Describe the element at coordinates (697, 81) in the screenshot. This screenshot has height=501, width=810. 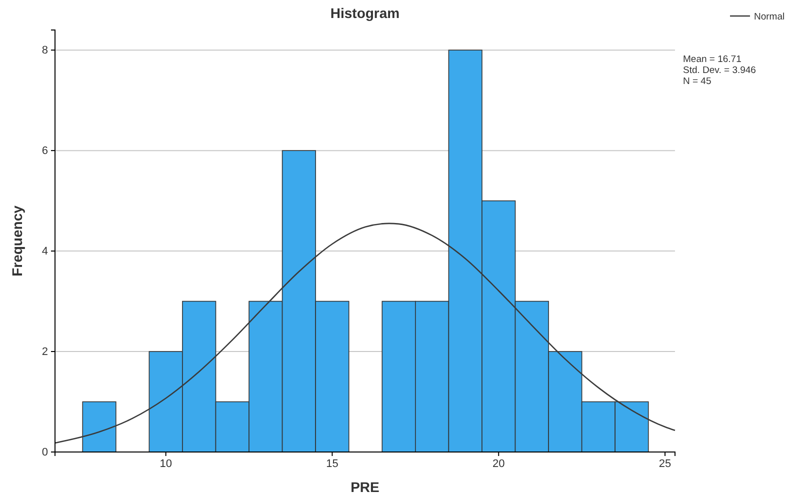
I see `text: N = 45` at that location.